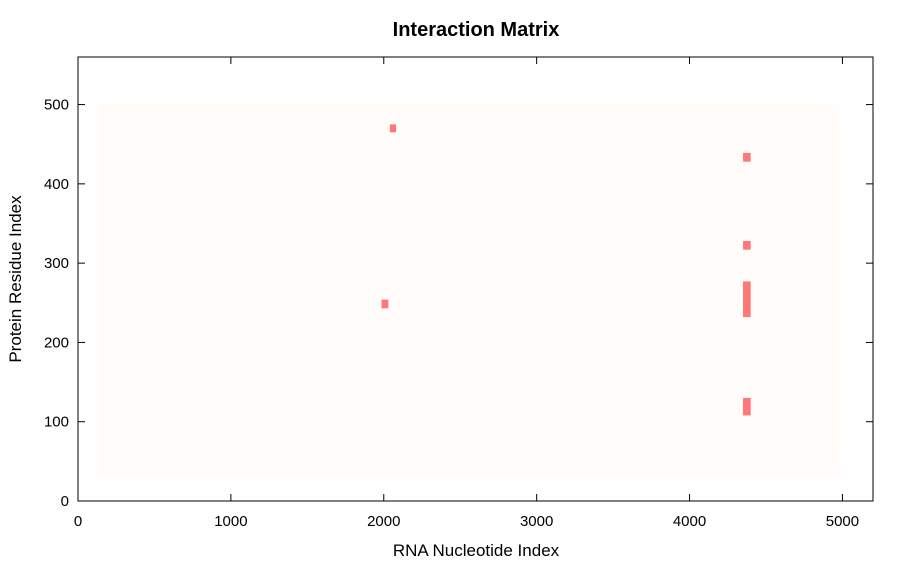 The height and width of the screenshot is (562, 900). I want to click on x-tick-label: 2000, so click(383, 521).